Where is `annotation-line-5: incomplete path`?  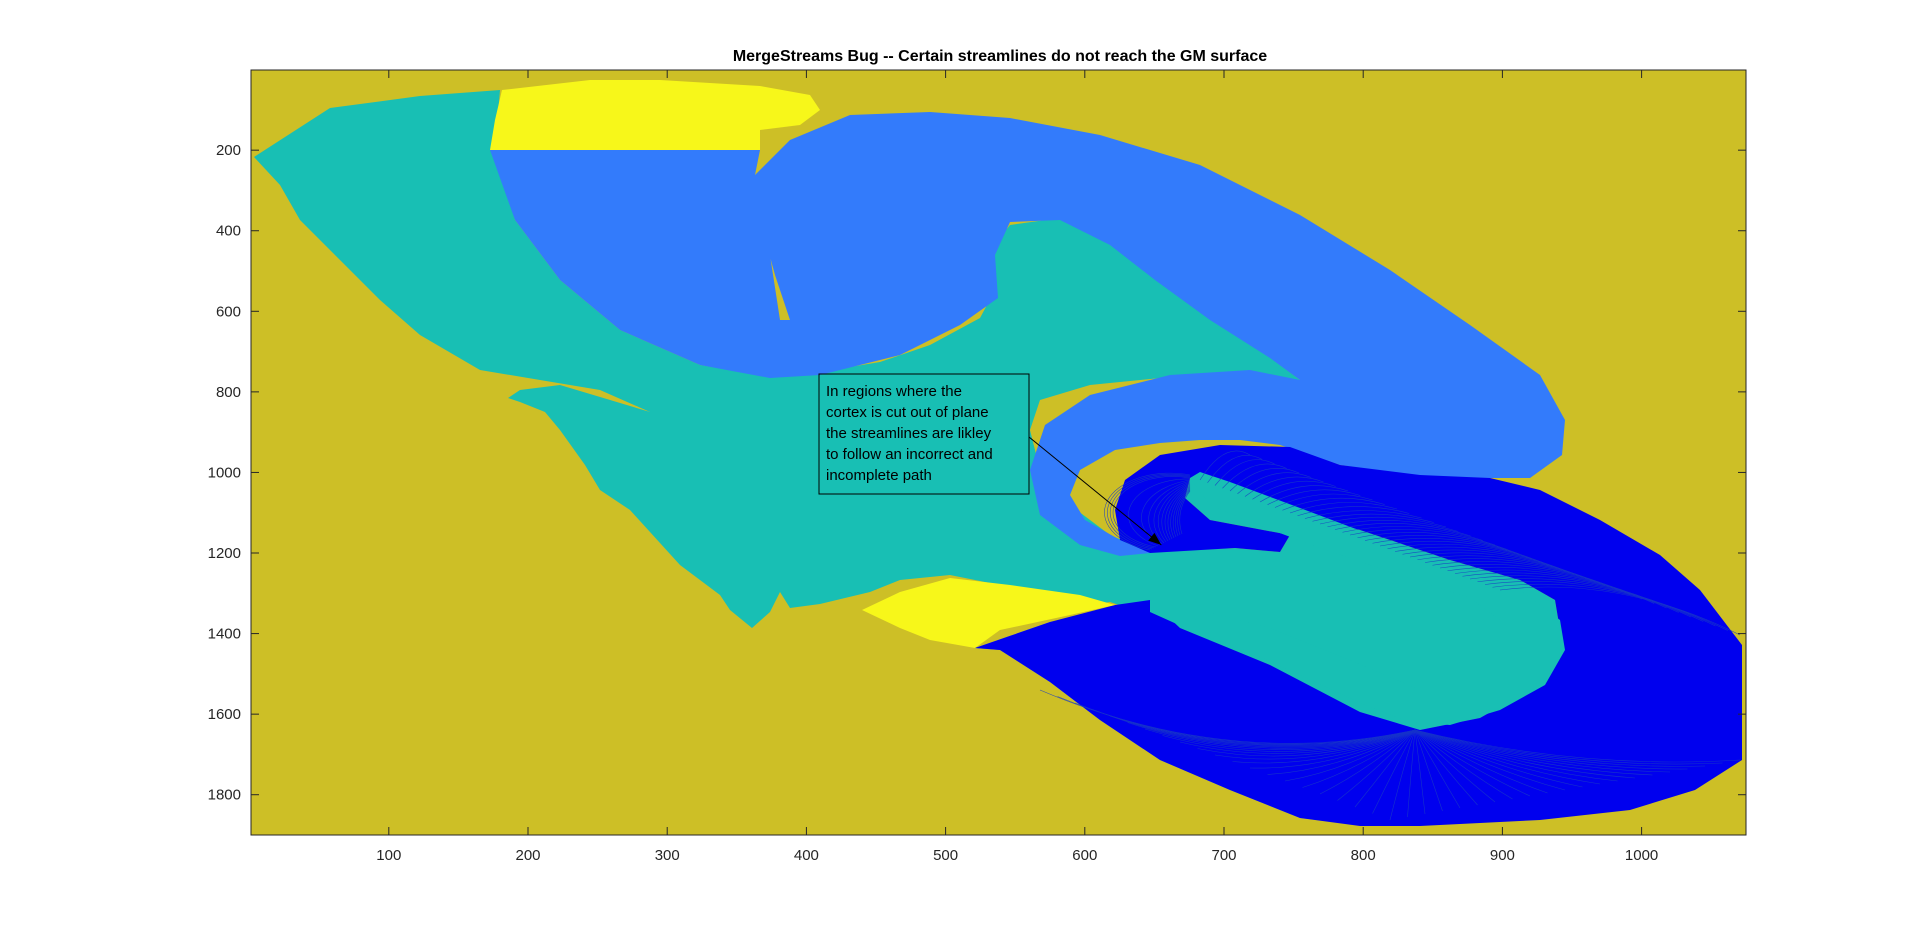
annotation-line-5: incomplete path is located at coordinates (879, 475).